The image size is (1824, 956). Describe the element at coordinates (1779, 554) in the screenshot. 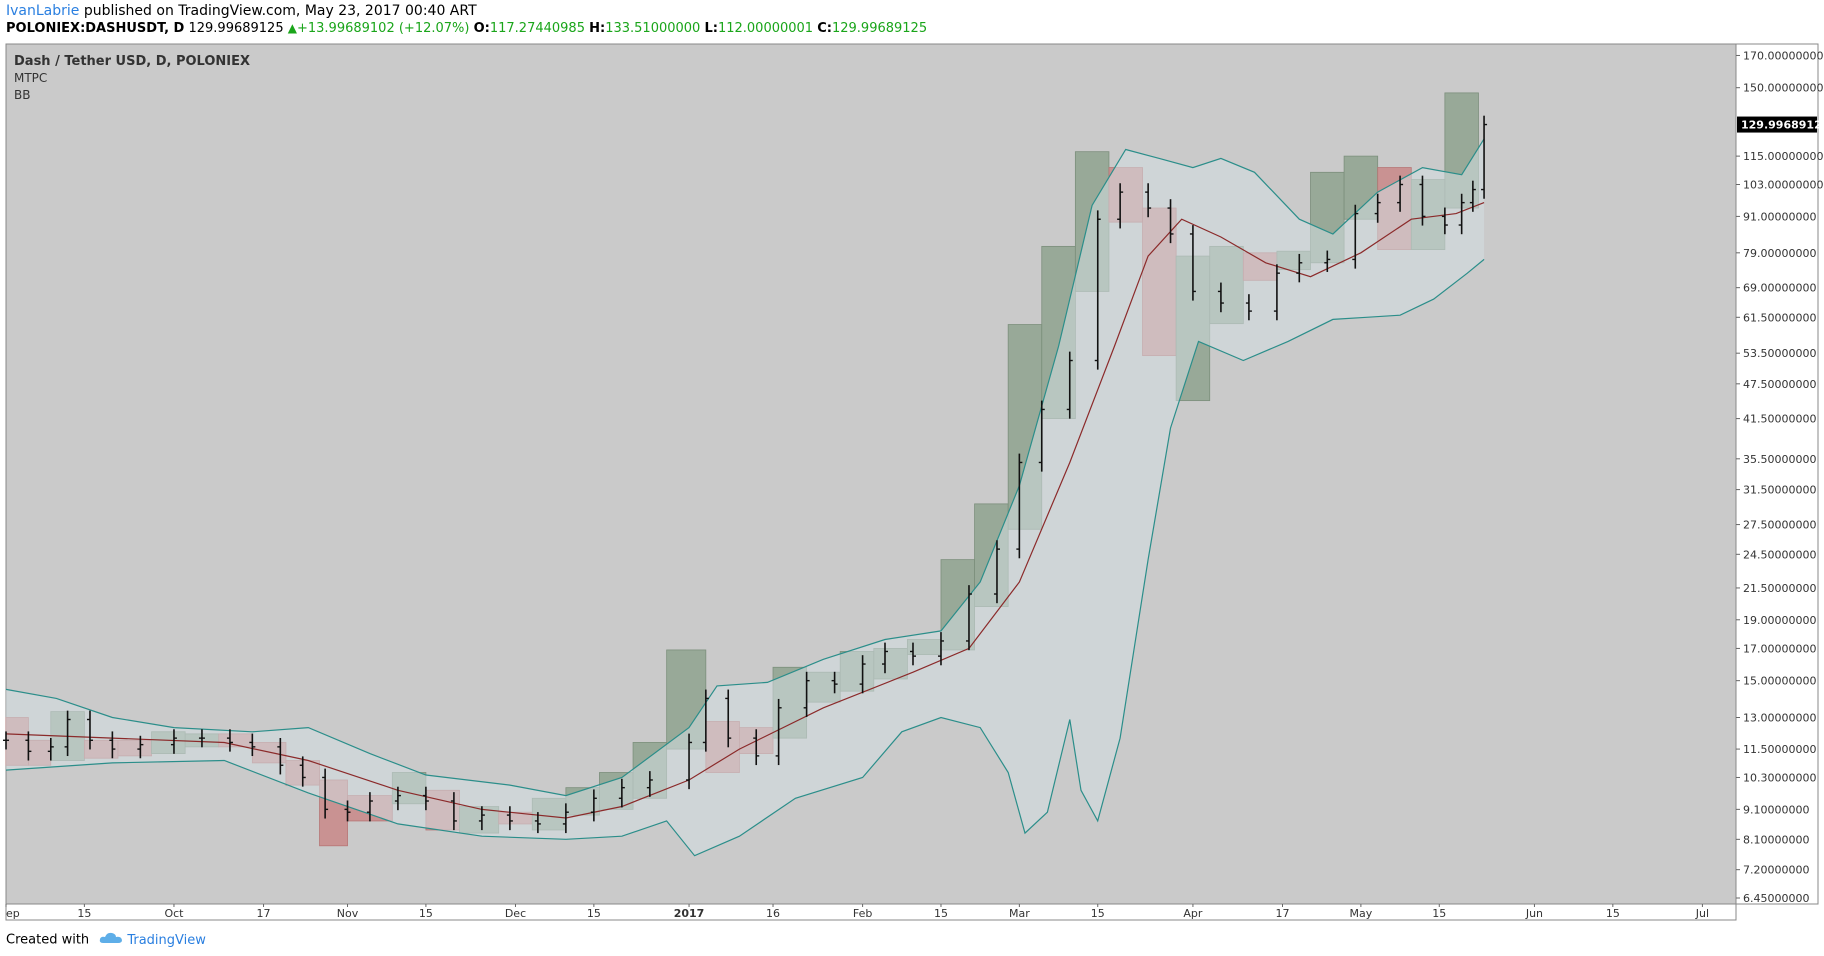

I see `y-tick-label: 24.50000000` at that location.